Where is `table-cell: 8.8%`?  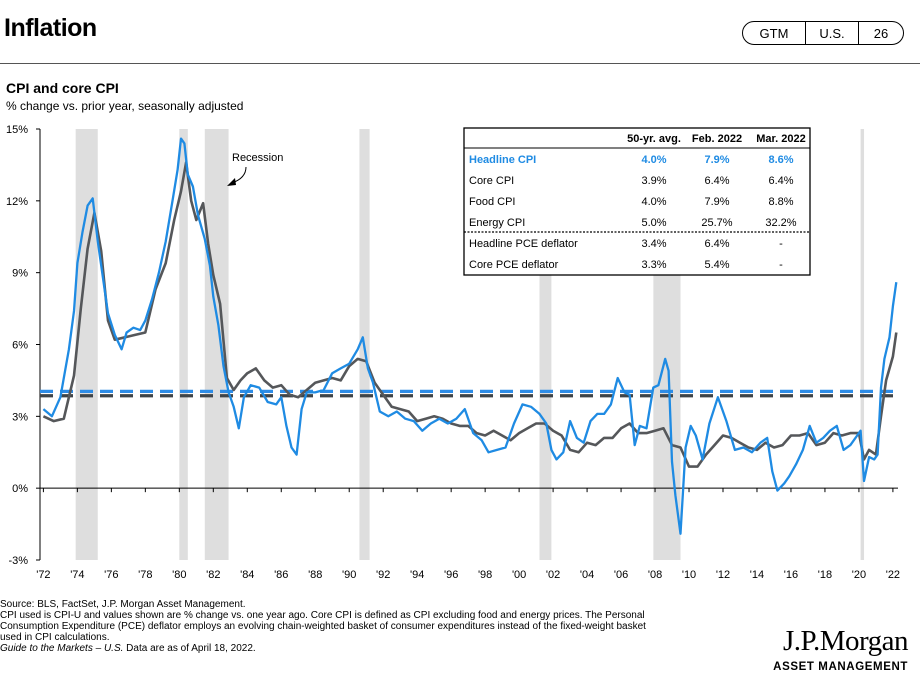
table-cell: 8.8% is located at coordinates (780, 202).